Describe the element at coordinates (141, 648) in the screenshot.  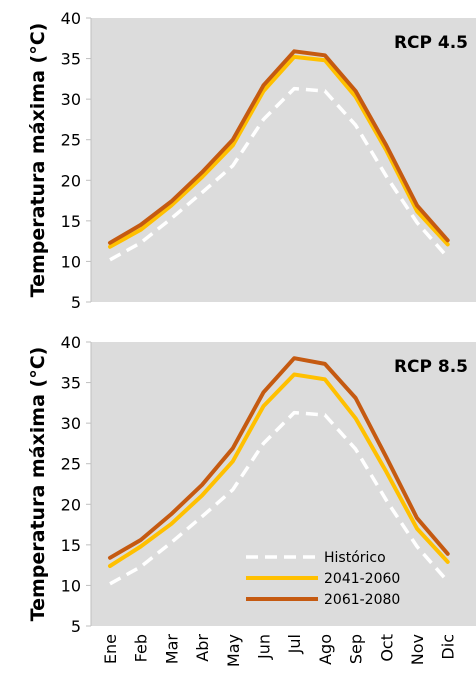
I see `x-tick-label: Feb` at that location.